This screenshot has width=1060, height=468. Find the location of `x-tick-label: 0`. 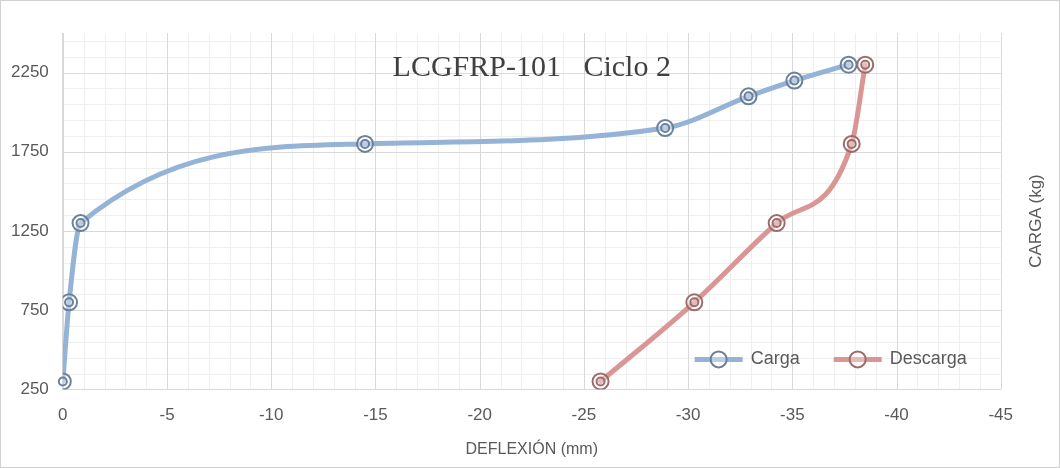

x-tick-label: 0 is located at coordinates (63, 415).